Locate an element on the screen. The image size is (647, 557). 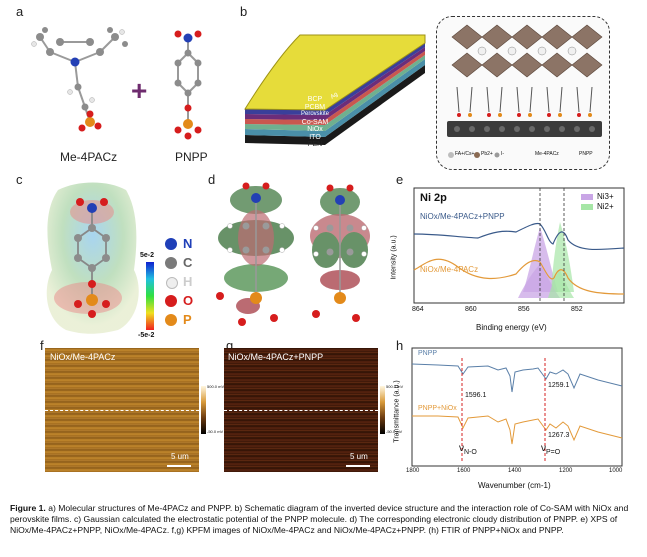
ftir-tick-1000: 1000 is located at coordinates (616, 471).